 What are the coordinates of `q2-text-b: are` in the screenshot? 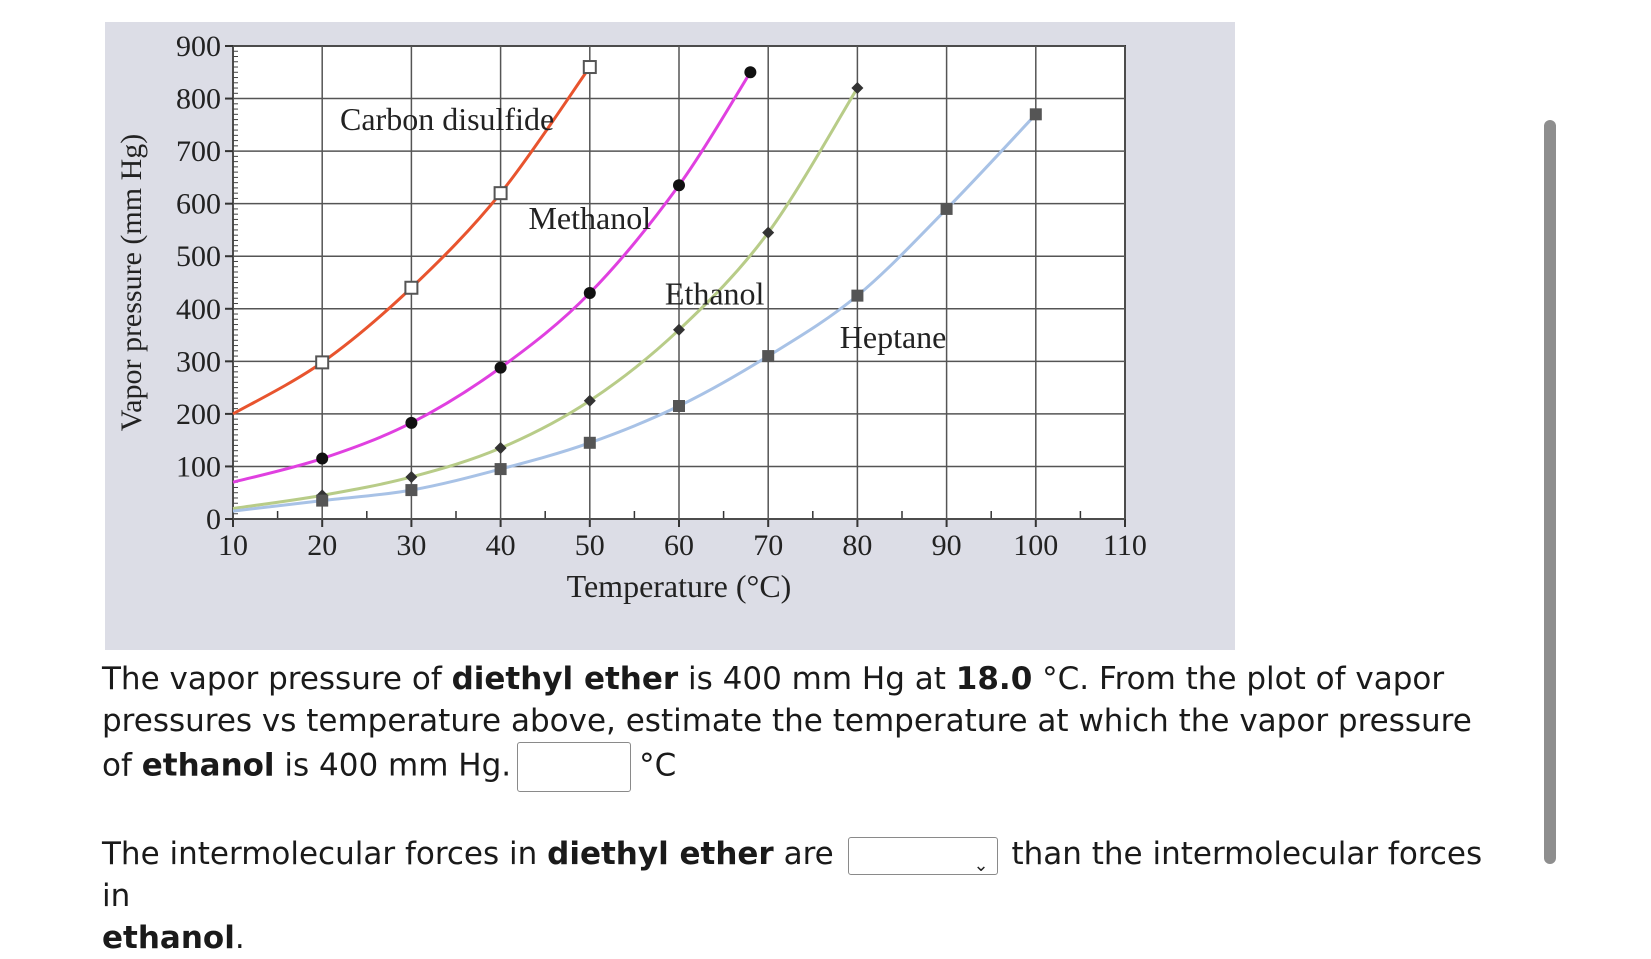 It's located at (803, 854).